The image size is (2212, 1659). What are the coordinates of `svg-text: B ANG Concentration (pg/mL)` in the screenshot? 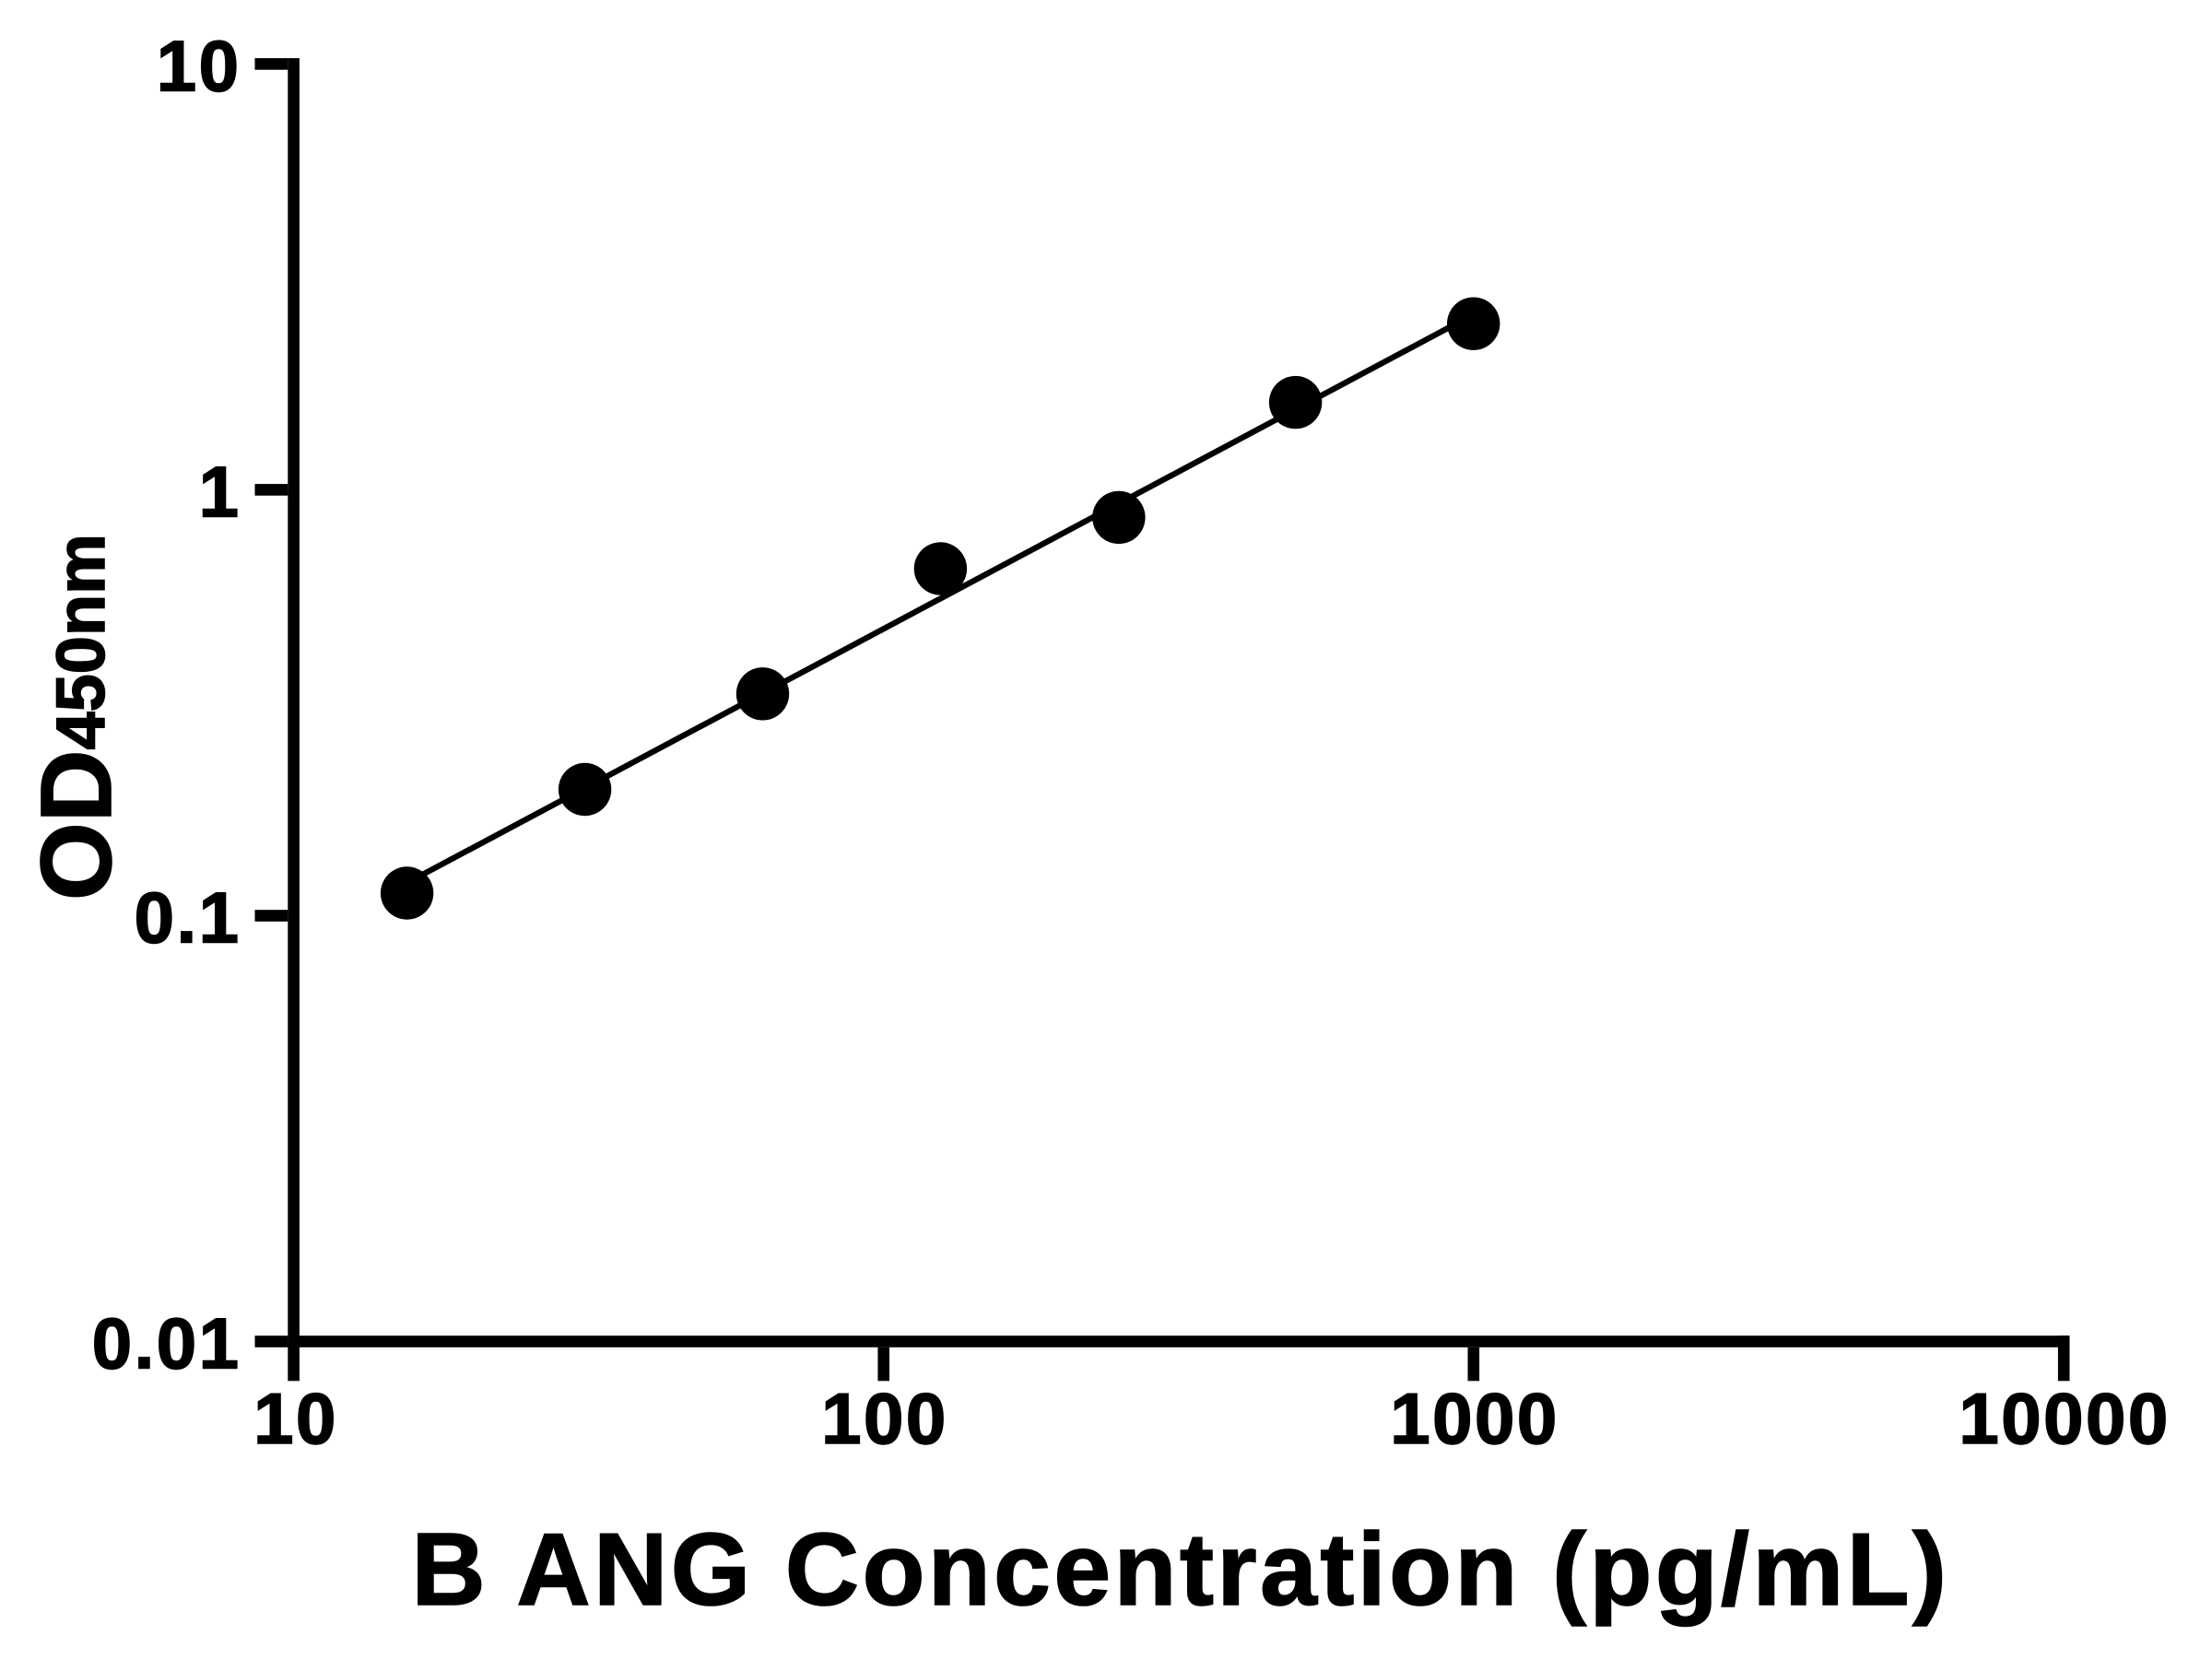 It's located at (1181, 1569).